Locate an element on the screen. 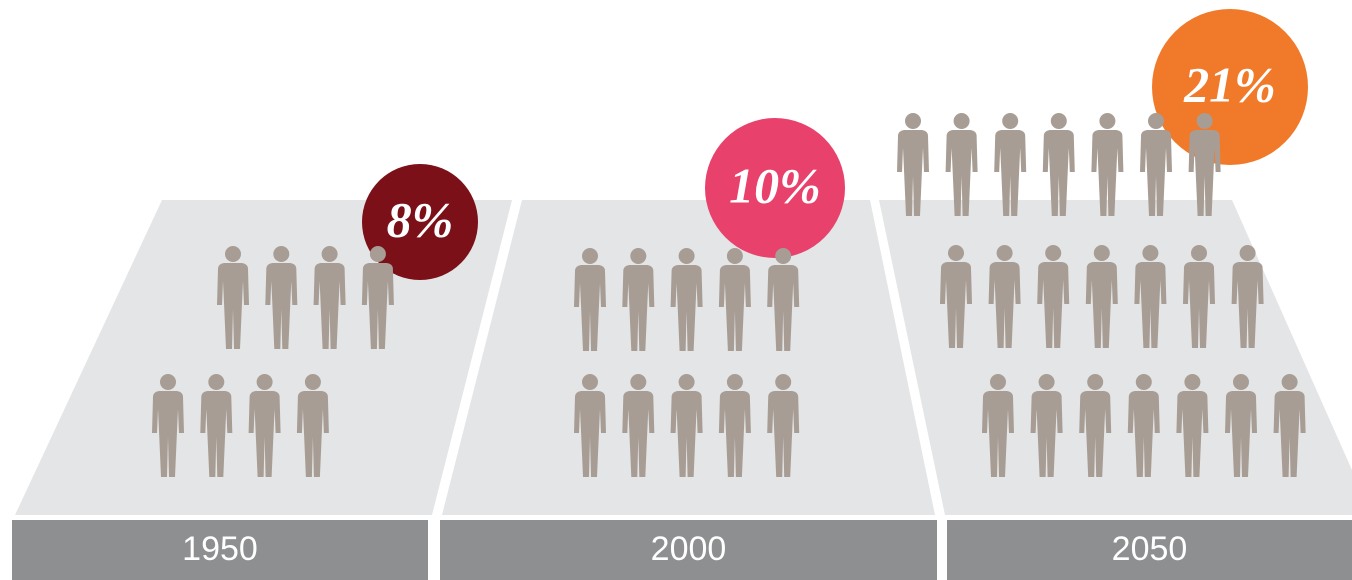  year-label: 2050 is located at coordinates (1150, 549).